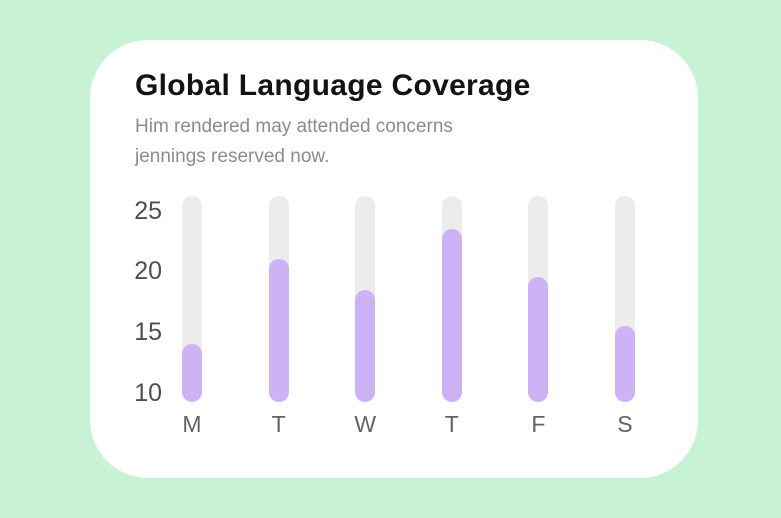  Describe the element at coordinates (148, 271) in the screenshot. I see `y-tick-label: 20` at that location.